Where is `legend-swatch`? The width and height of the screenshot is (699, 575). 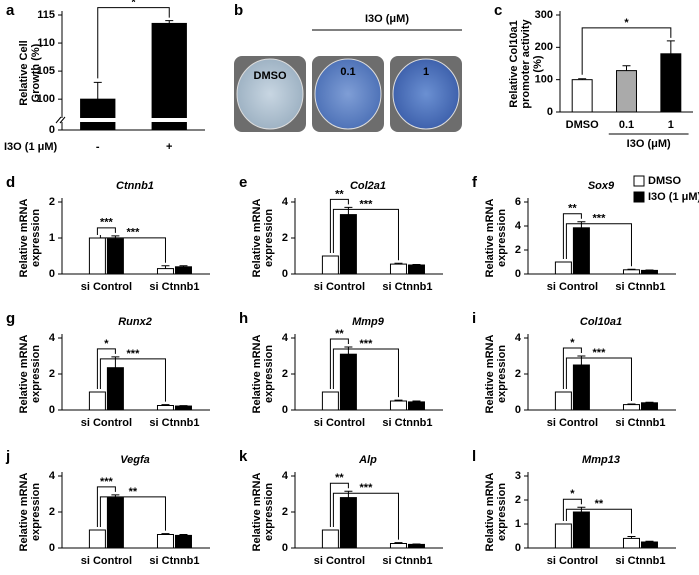
legend-swatch is located at coordinates (639, 197).